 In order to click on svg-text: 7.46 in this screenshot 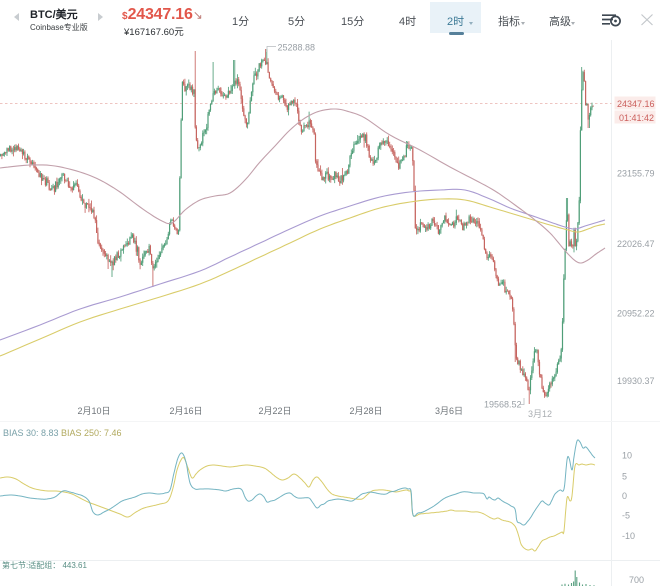, I will do `click(113, 433)`.